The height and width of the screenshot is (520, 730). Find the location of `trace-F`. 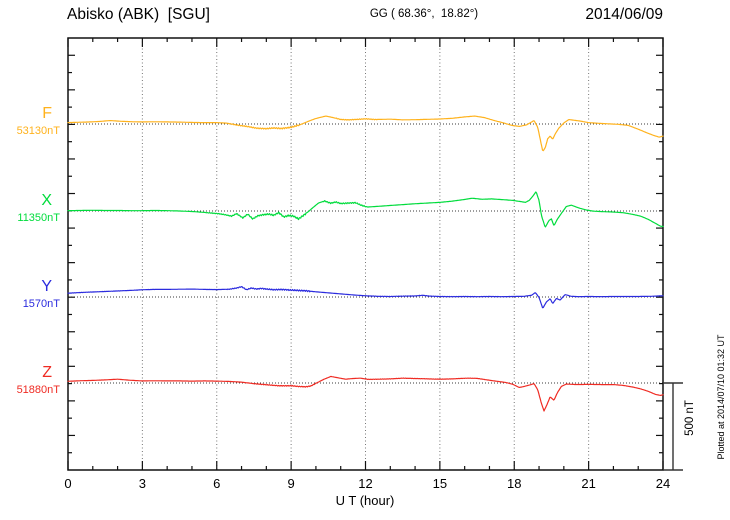

trace-F is located at coordinates (365, 133).